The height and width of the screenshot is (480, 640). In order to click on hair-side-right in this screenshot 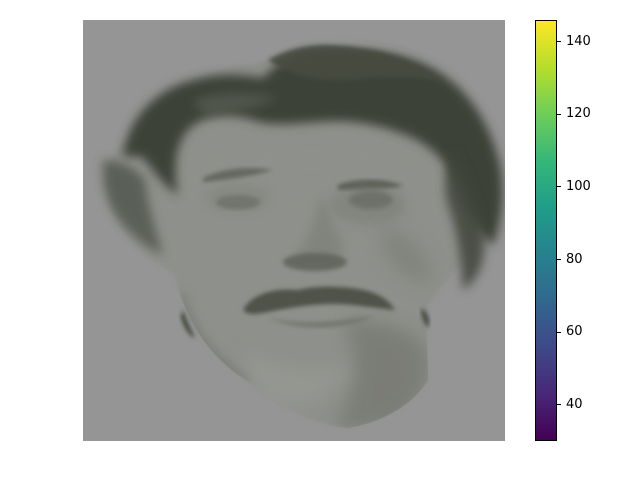, I will do `click(465, 220)`.